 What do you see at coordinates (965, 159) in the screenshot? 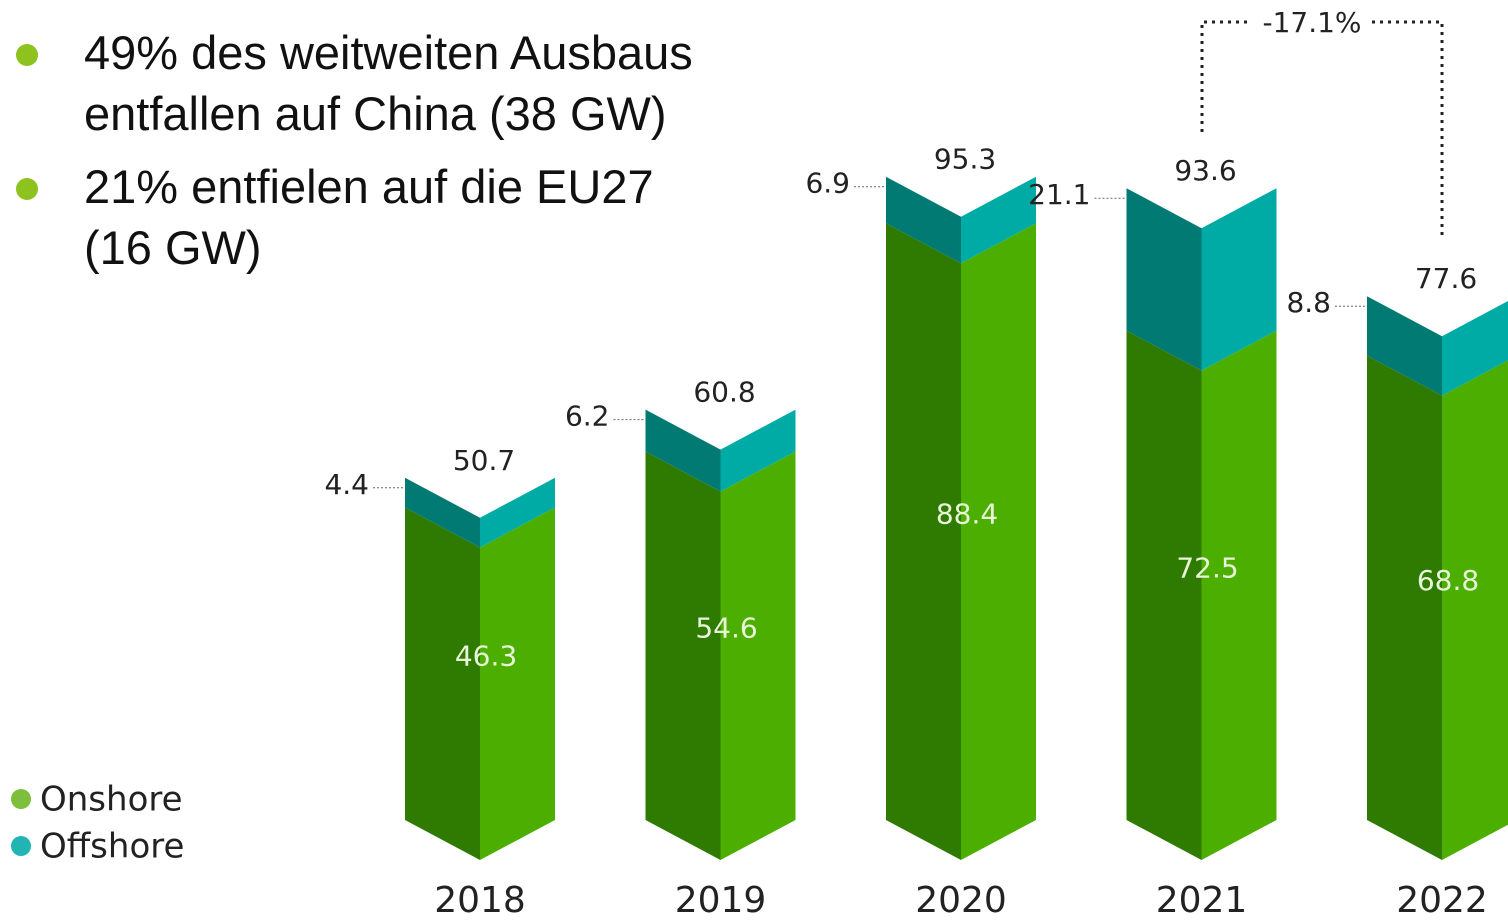
I see `total-label: 95.3` at bounding box center [965, 159].